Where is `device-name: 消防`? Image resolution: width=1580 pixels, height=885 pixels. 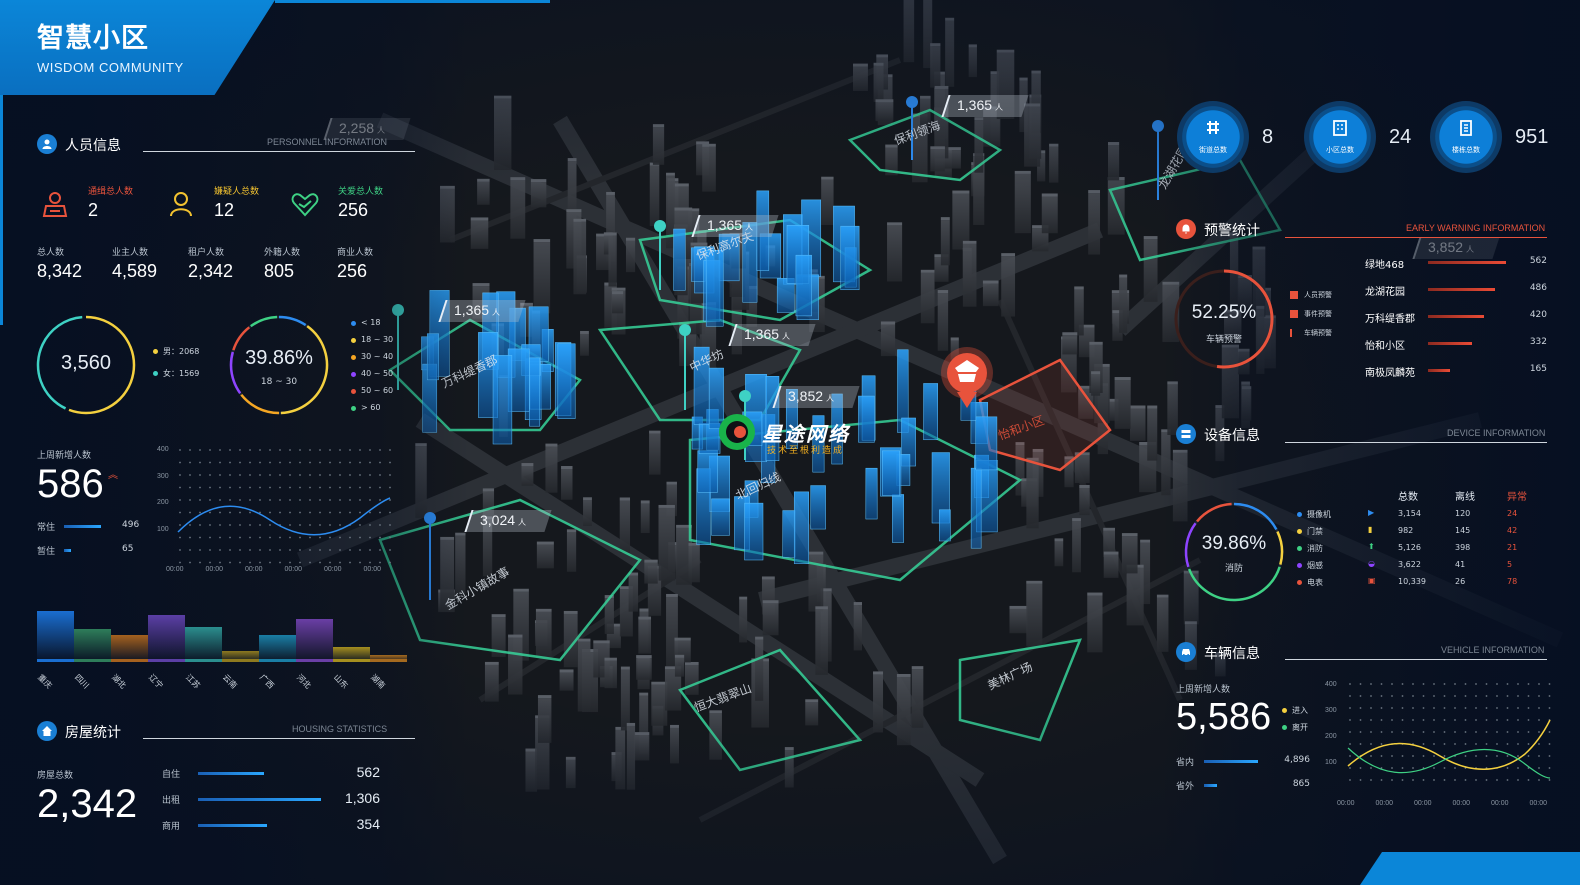
device-name: 消防 is located at coordinates (1315, 548).